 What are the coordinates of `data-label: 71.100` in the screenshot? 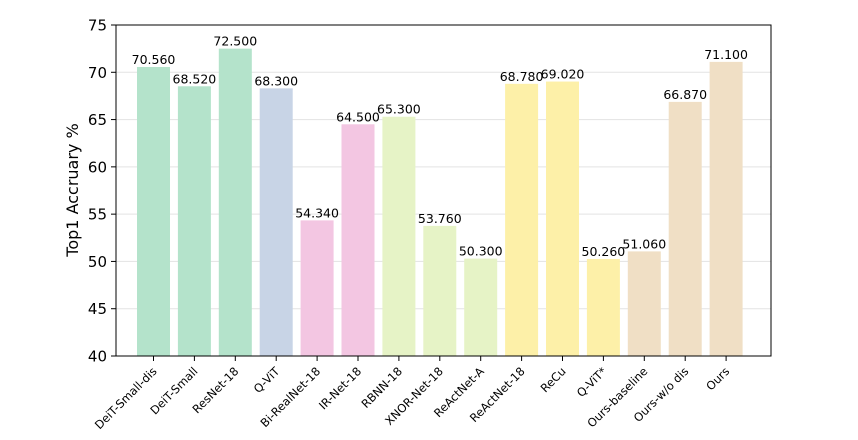 It's located at (726, 54).